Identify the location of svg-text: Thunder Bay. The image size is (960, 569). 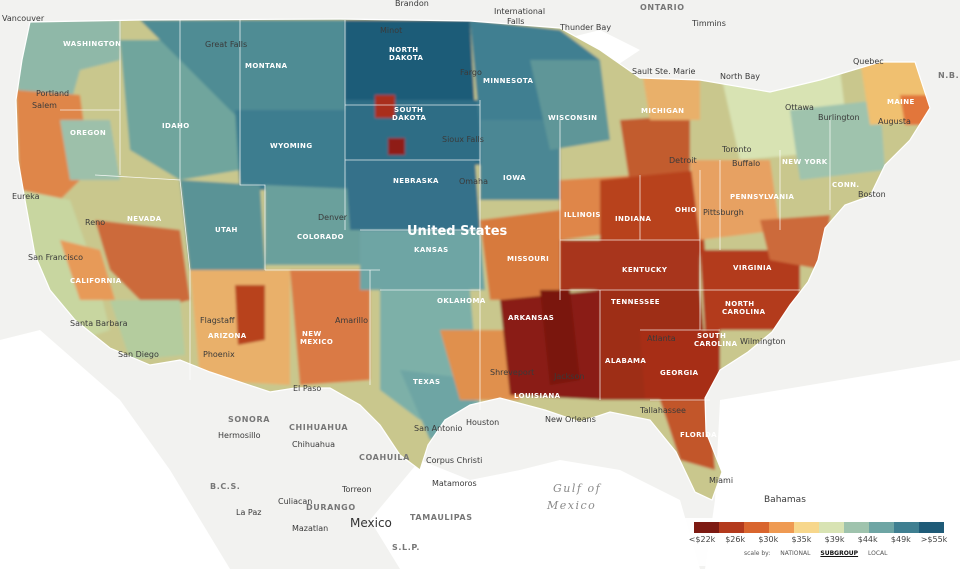
(585, 27).